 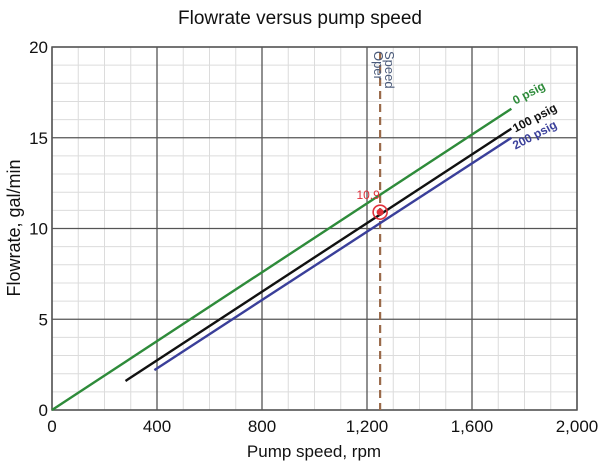 I want to click on y-tick-label: 5, so click(x=43, y=319).